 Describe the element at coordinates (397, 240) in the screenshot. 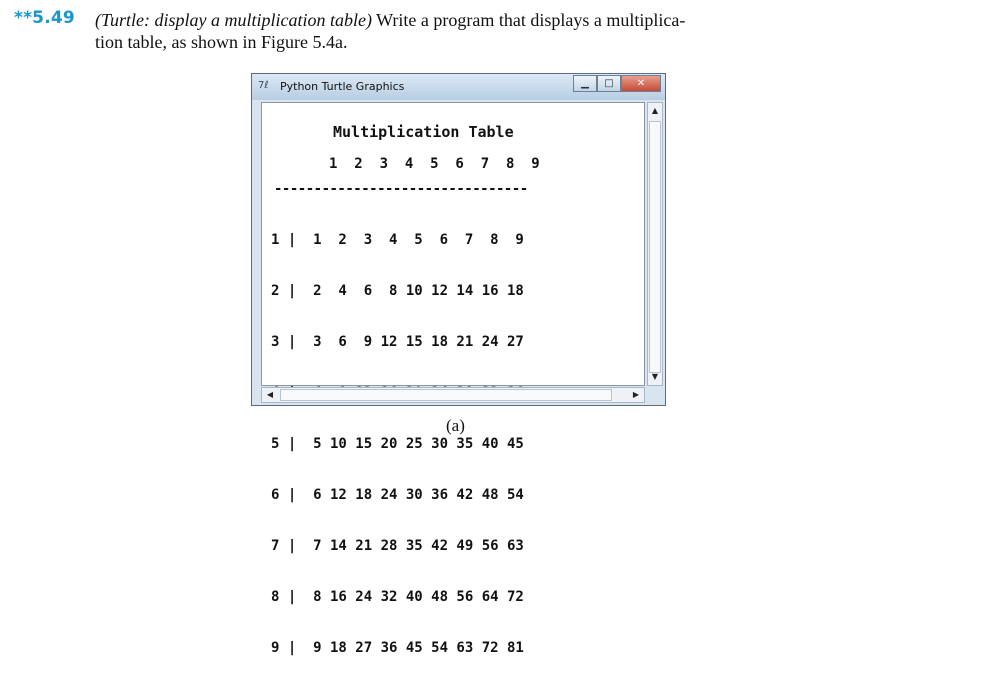

I see `table-row: 1 | 1 2 3 4 5 6 7 8 9` at that location.